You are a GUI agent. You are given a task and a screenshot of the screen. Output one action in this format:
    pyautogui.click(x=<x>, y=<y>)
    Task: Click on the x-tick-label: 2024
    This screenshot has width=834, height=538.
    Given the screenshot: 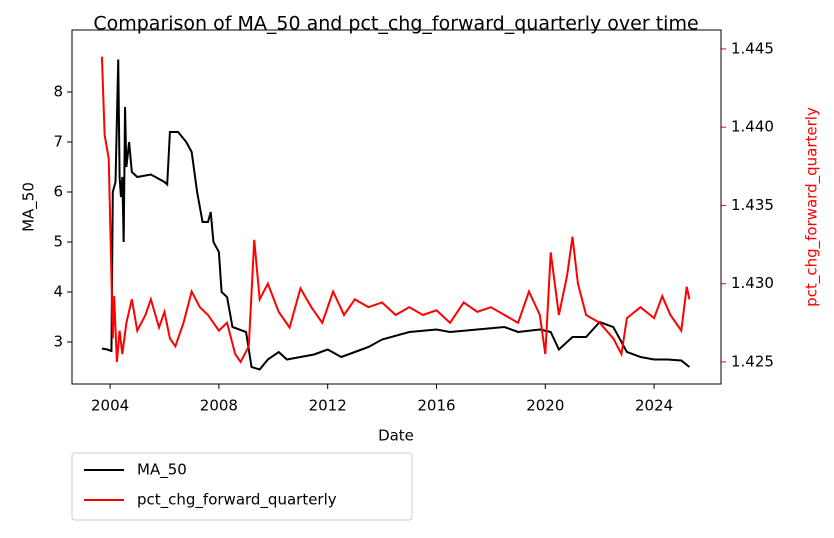 What is the action you would take?
    pyautogui.click(x=654, y=406)
    